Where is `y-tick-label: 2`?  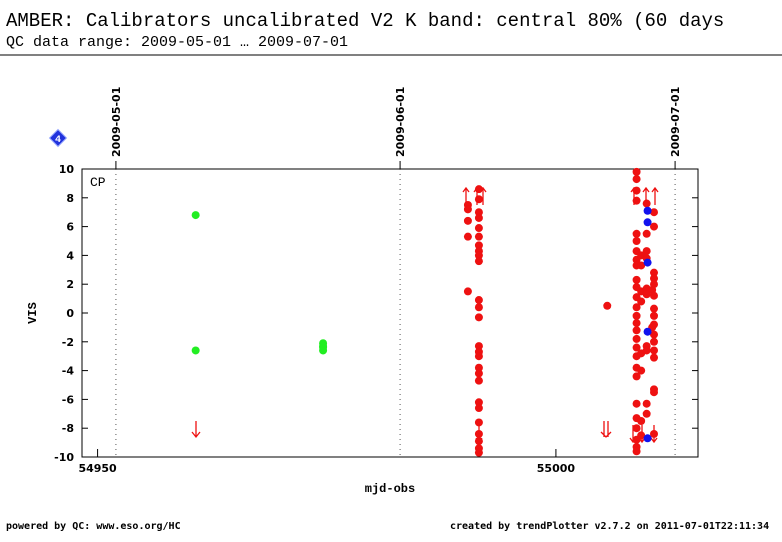 y-tick-label: 2 is located at coordinates (70, 284).